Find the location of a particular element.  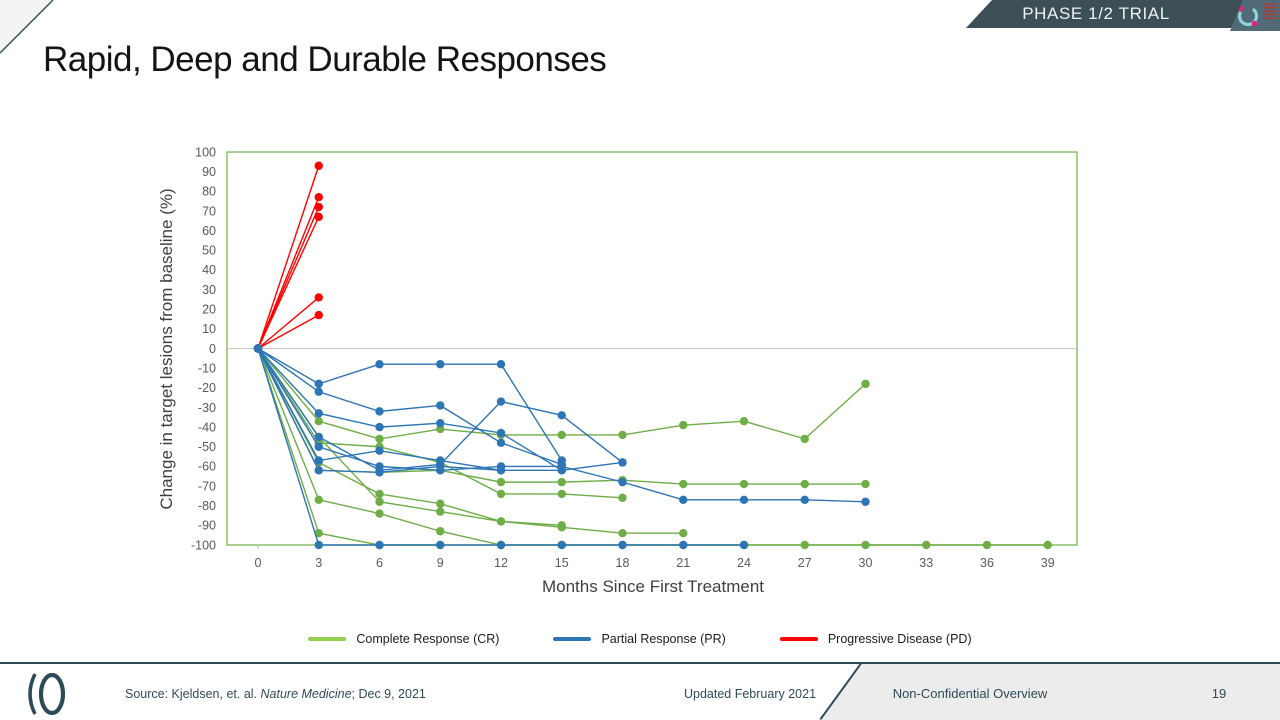

x-tick-label: 27 is located at coordinates (805, 563).